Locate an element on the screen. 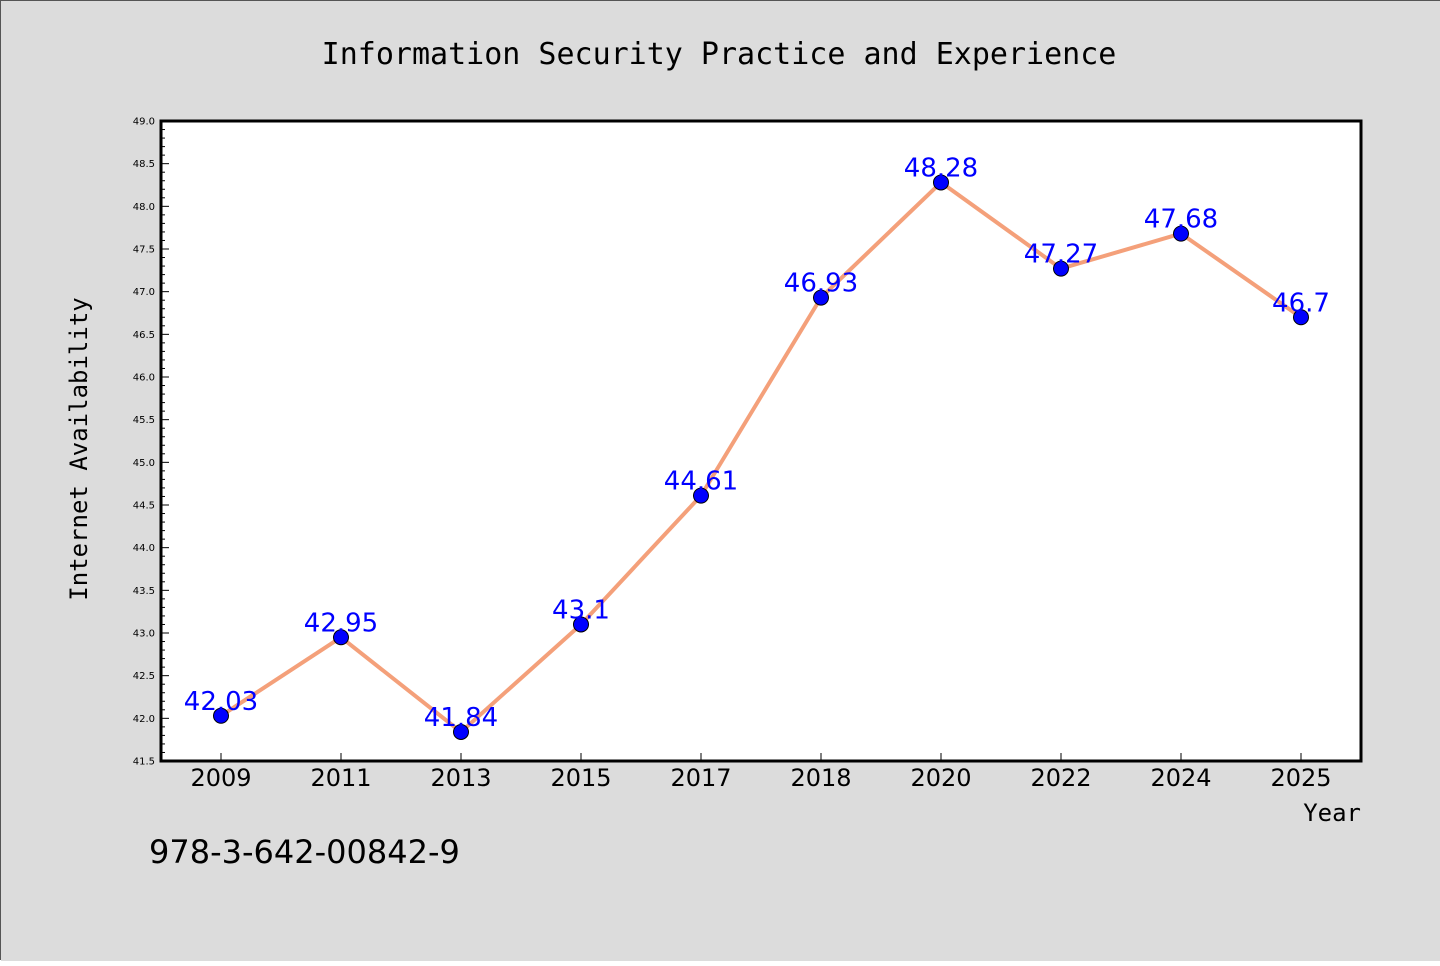 This screenshot has height=966, width=1440. y-tick-label: 48.5 is located at coordinates (144, 164).